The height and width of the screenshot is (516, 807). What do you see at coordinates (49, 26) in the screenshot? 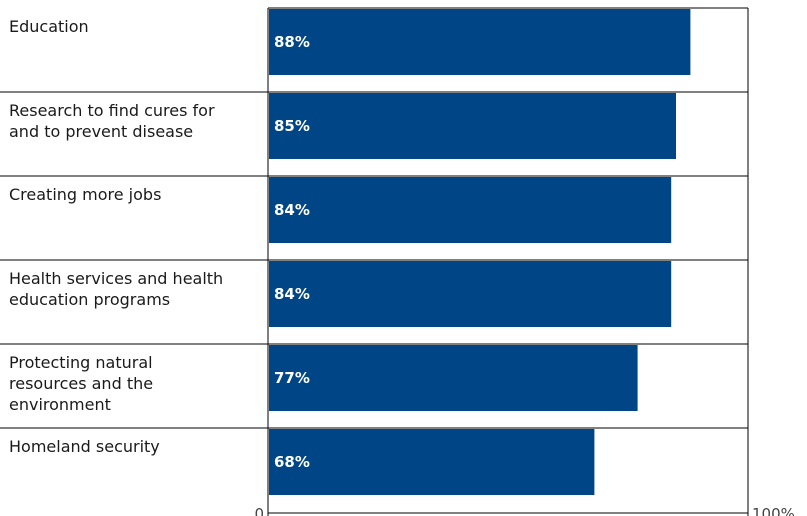
I see `category-label: Education` at bounding box center [49, 26].